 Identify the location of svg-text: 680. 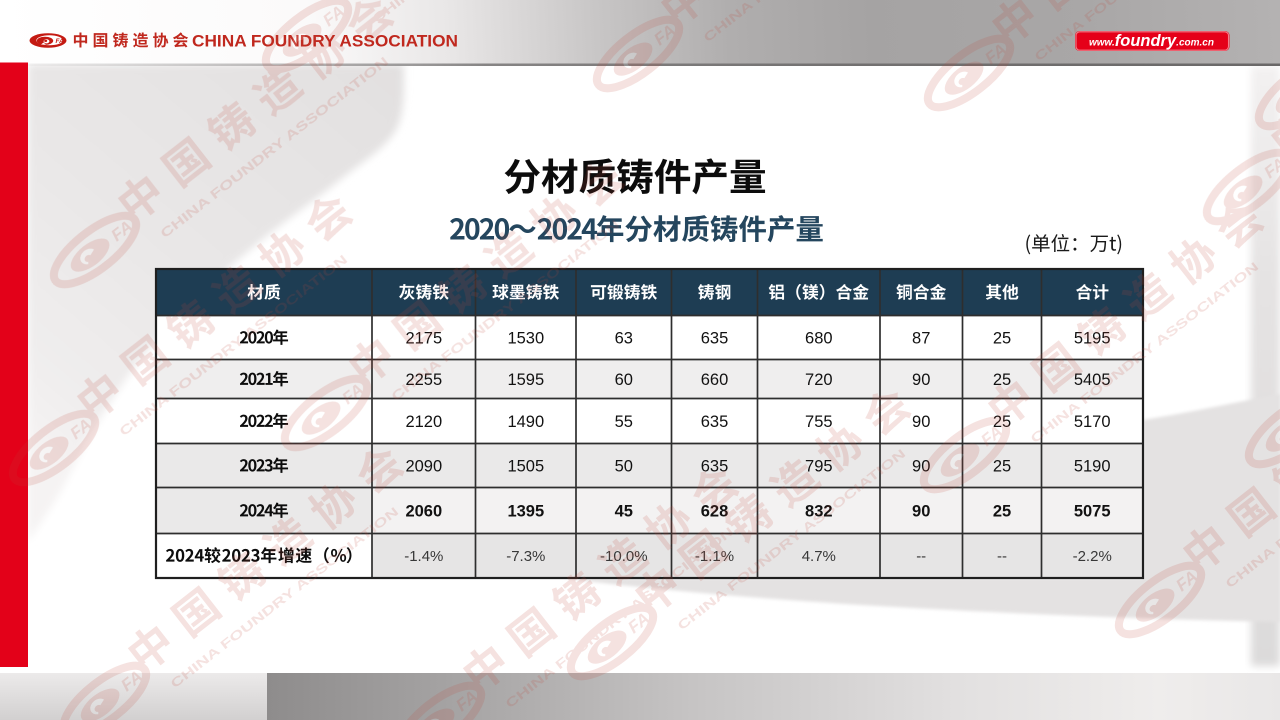
(819, 338).